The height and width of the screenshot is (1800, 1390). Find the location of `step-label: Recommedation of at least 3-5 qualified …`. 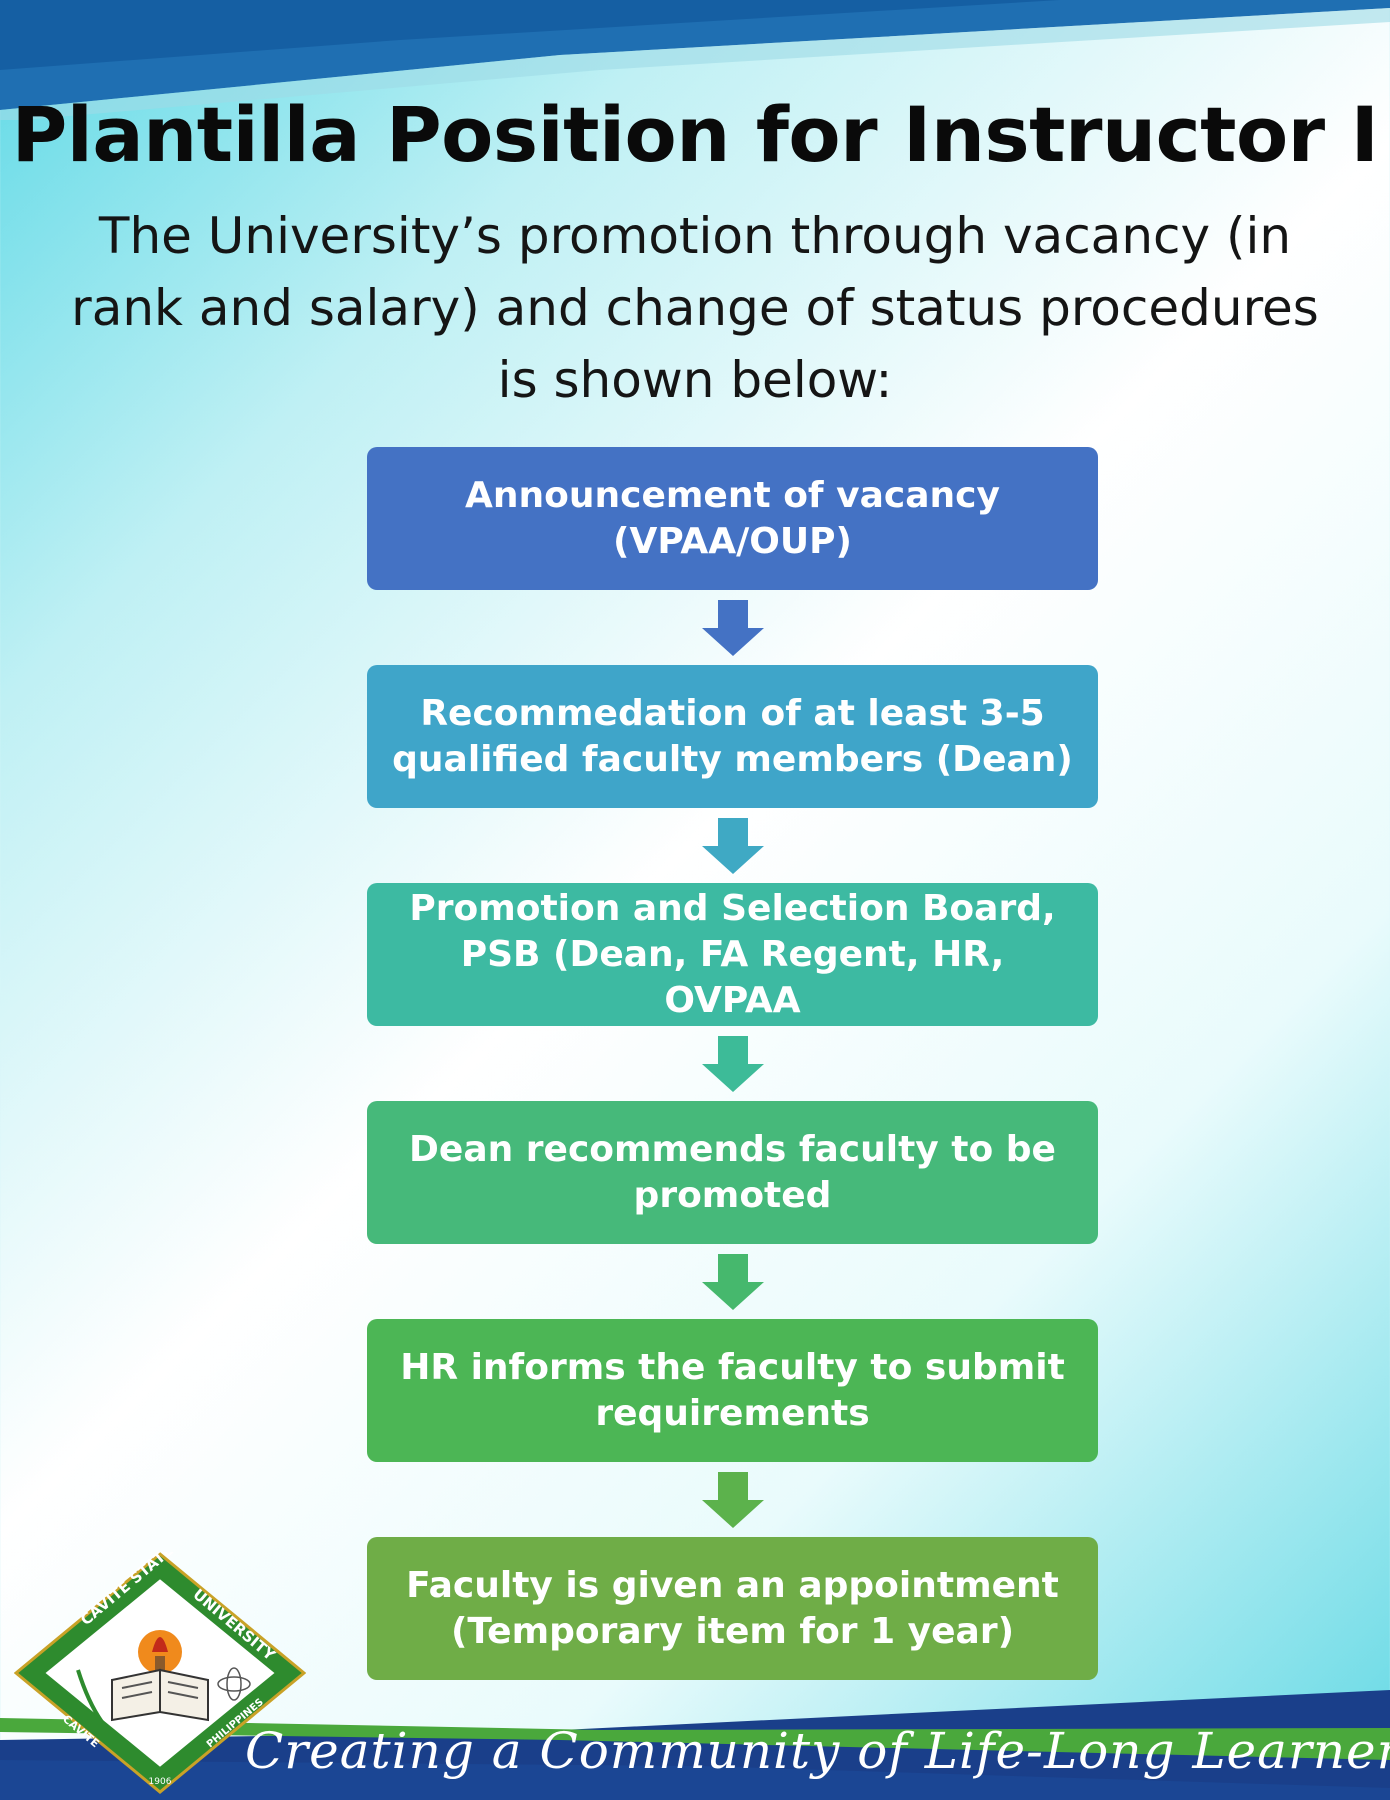

step-label: Recommedation of at least 3-5 qualified … is located at coordinates (732, 736).